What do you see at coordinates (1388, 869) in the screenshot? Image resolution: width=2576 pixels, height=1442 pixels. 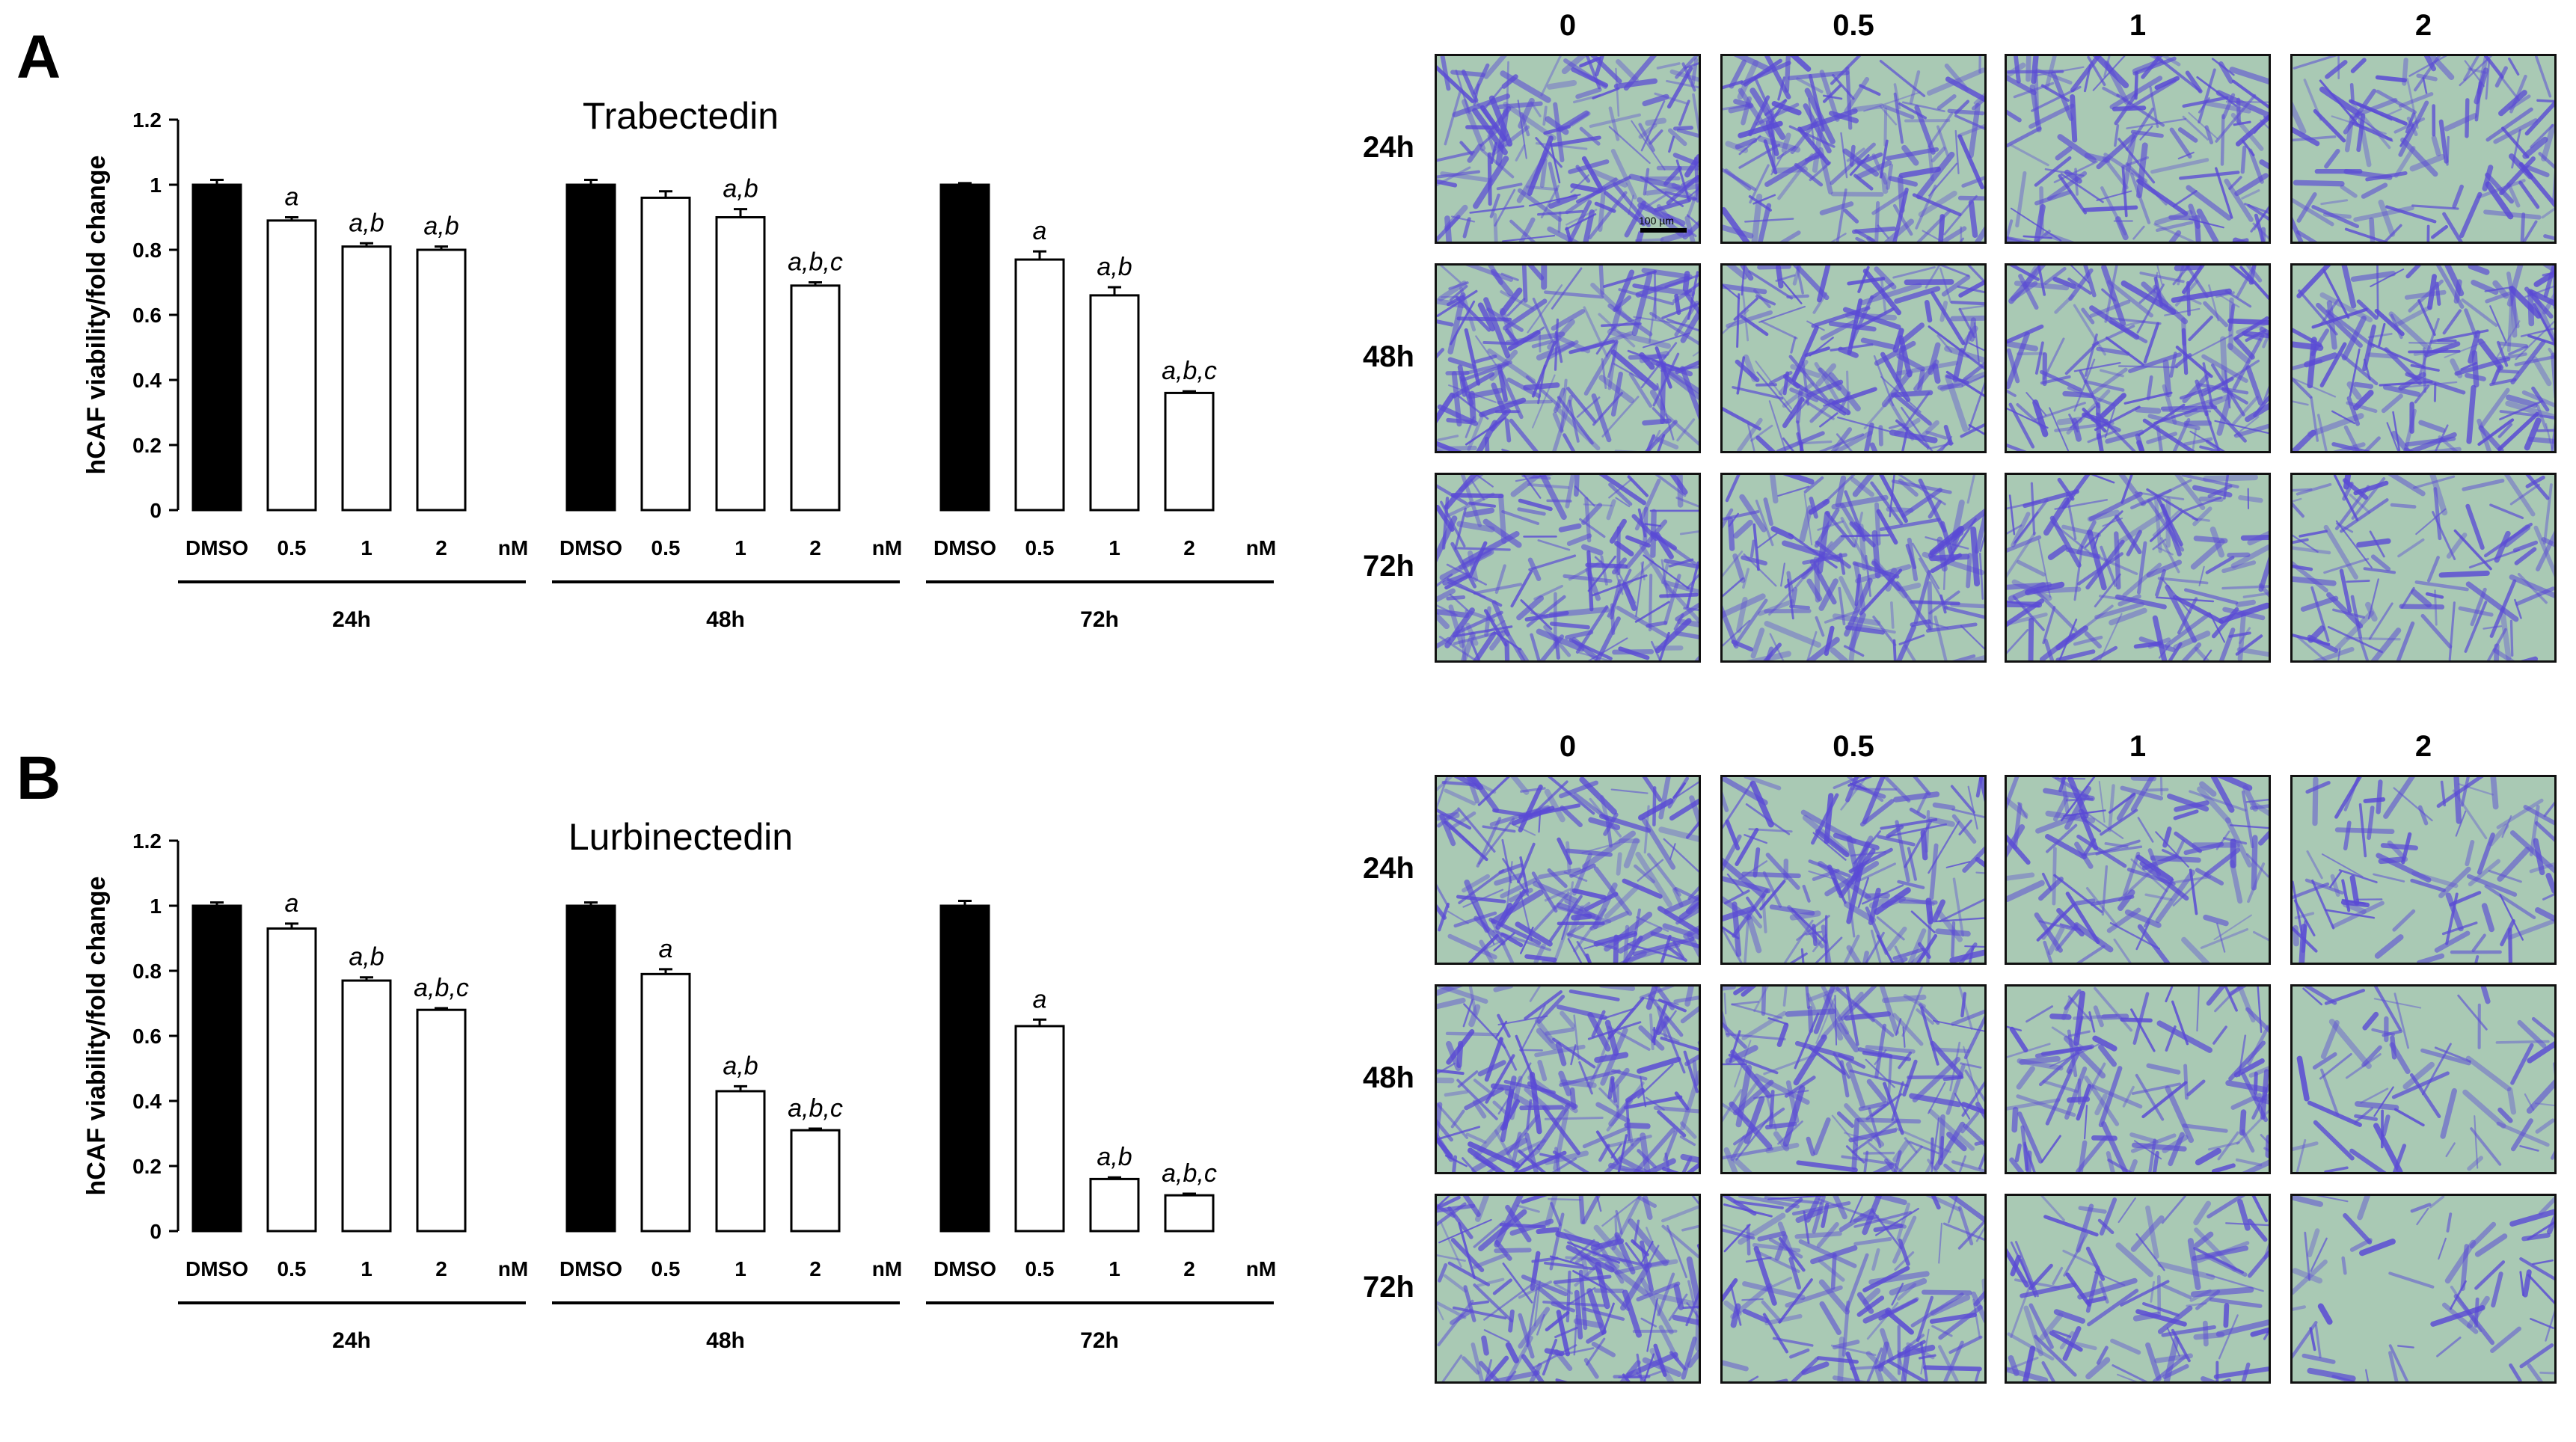 I see `micrograph-row-label: 24h` at bounding box center [1388, 869].